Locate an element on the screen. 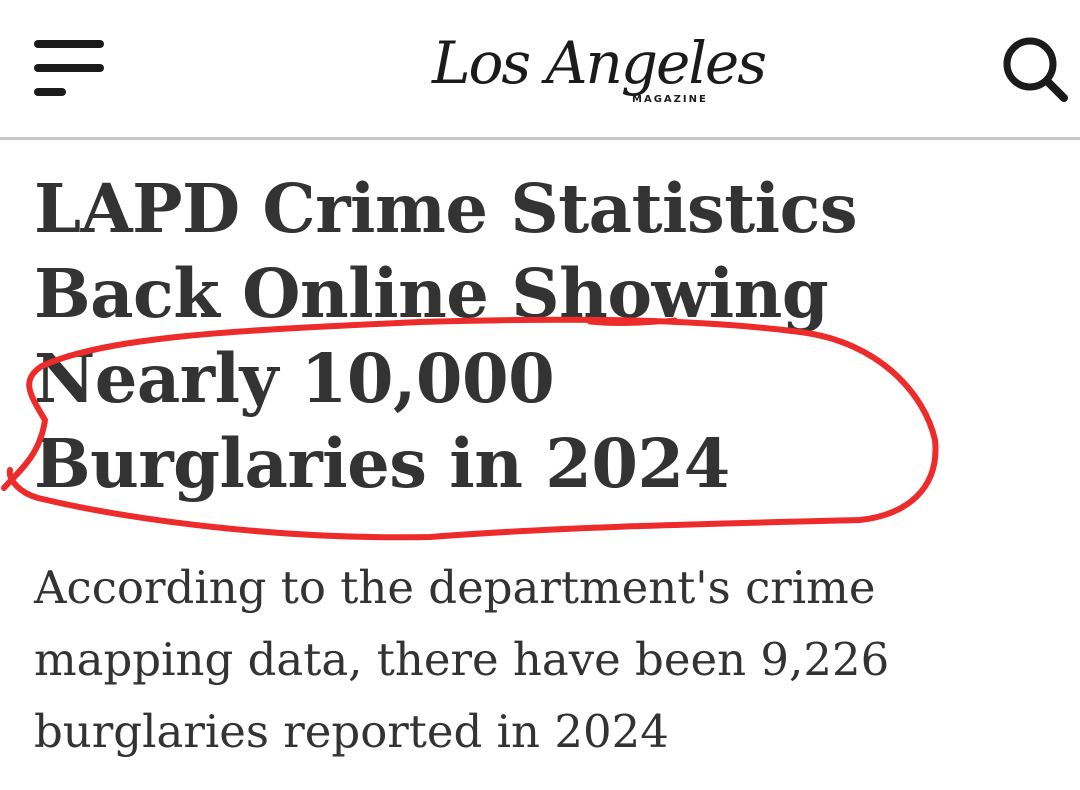  headline-line: Back Online Showing is located at coordinates (431, 293).